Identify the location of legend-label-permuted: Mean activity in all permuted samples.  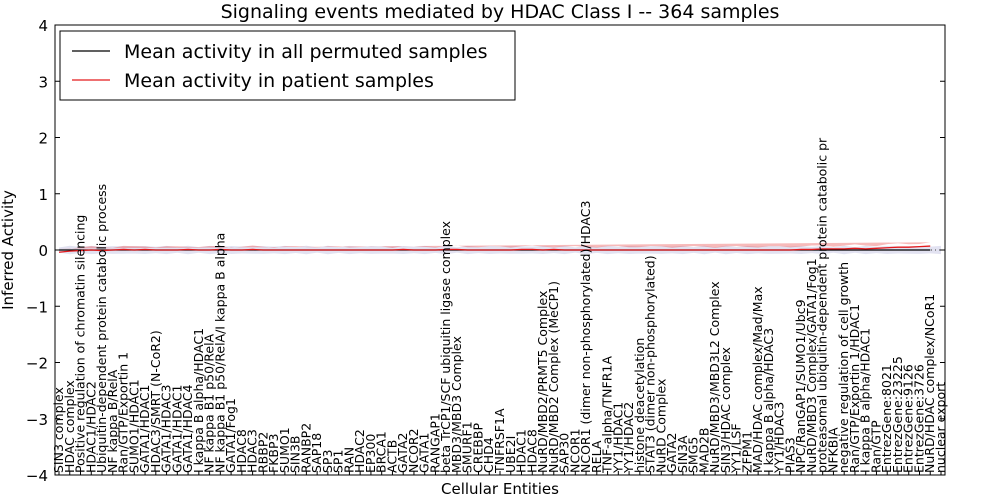
(305, 52).